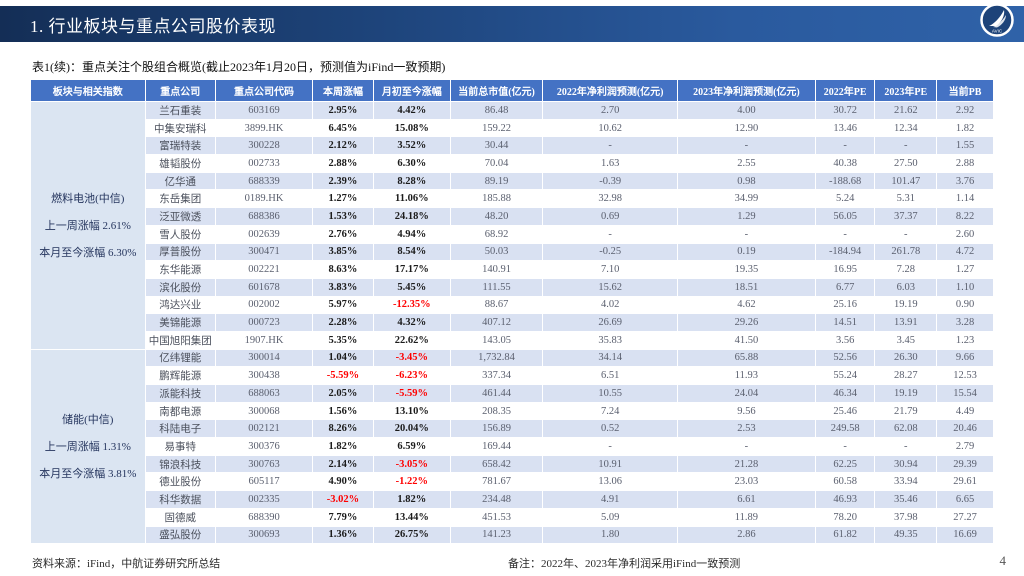  What do you see at coordinates (845, 411) in the screenshot?
I see `cell-pe_2022: 25.46` at bounding box center [845, 411].